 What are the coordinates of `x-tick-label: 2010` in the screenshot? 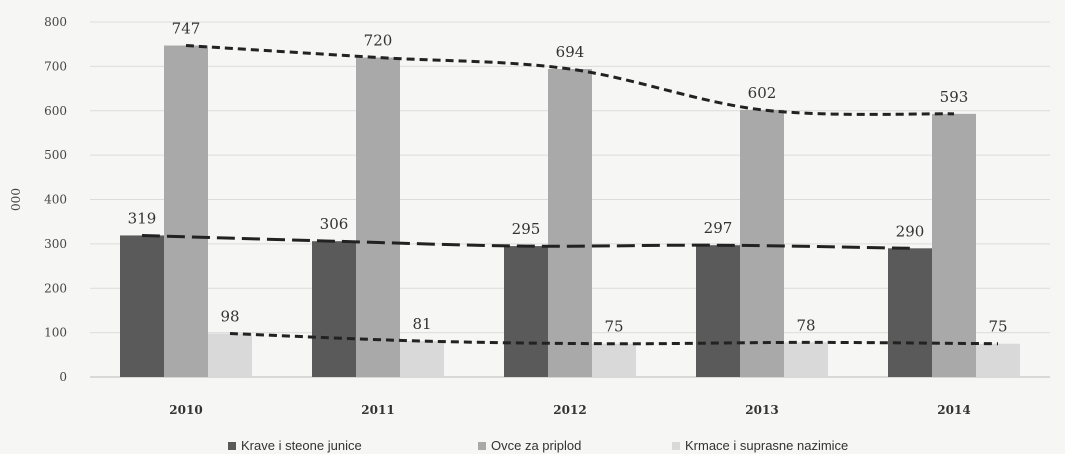 It's located at (185, 410).